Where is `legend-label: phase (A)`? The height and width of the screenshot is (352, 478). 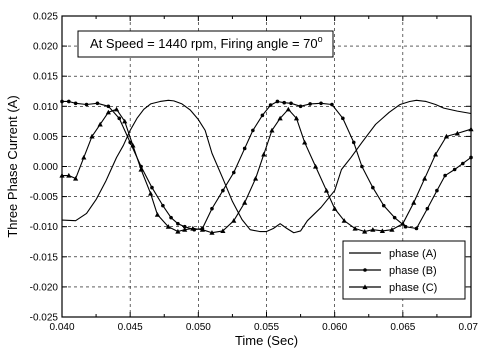 legend-label: phase (A) is located at coordinates (413, 254).